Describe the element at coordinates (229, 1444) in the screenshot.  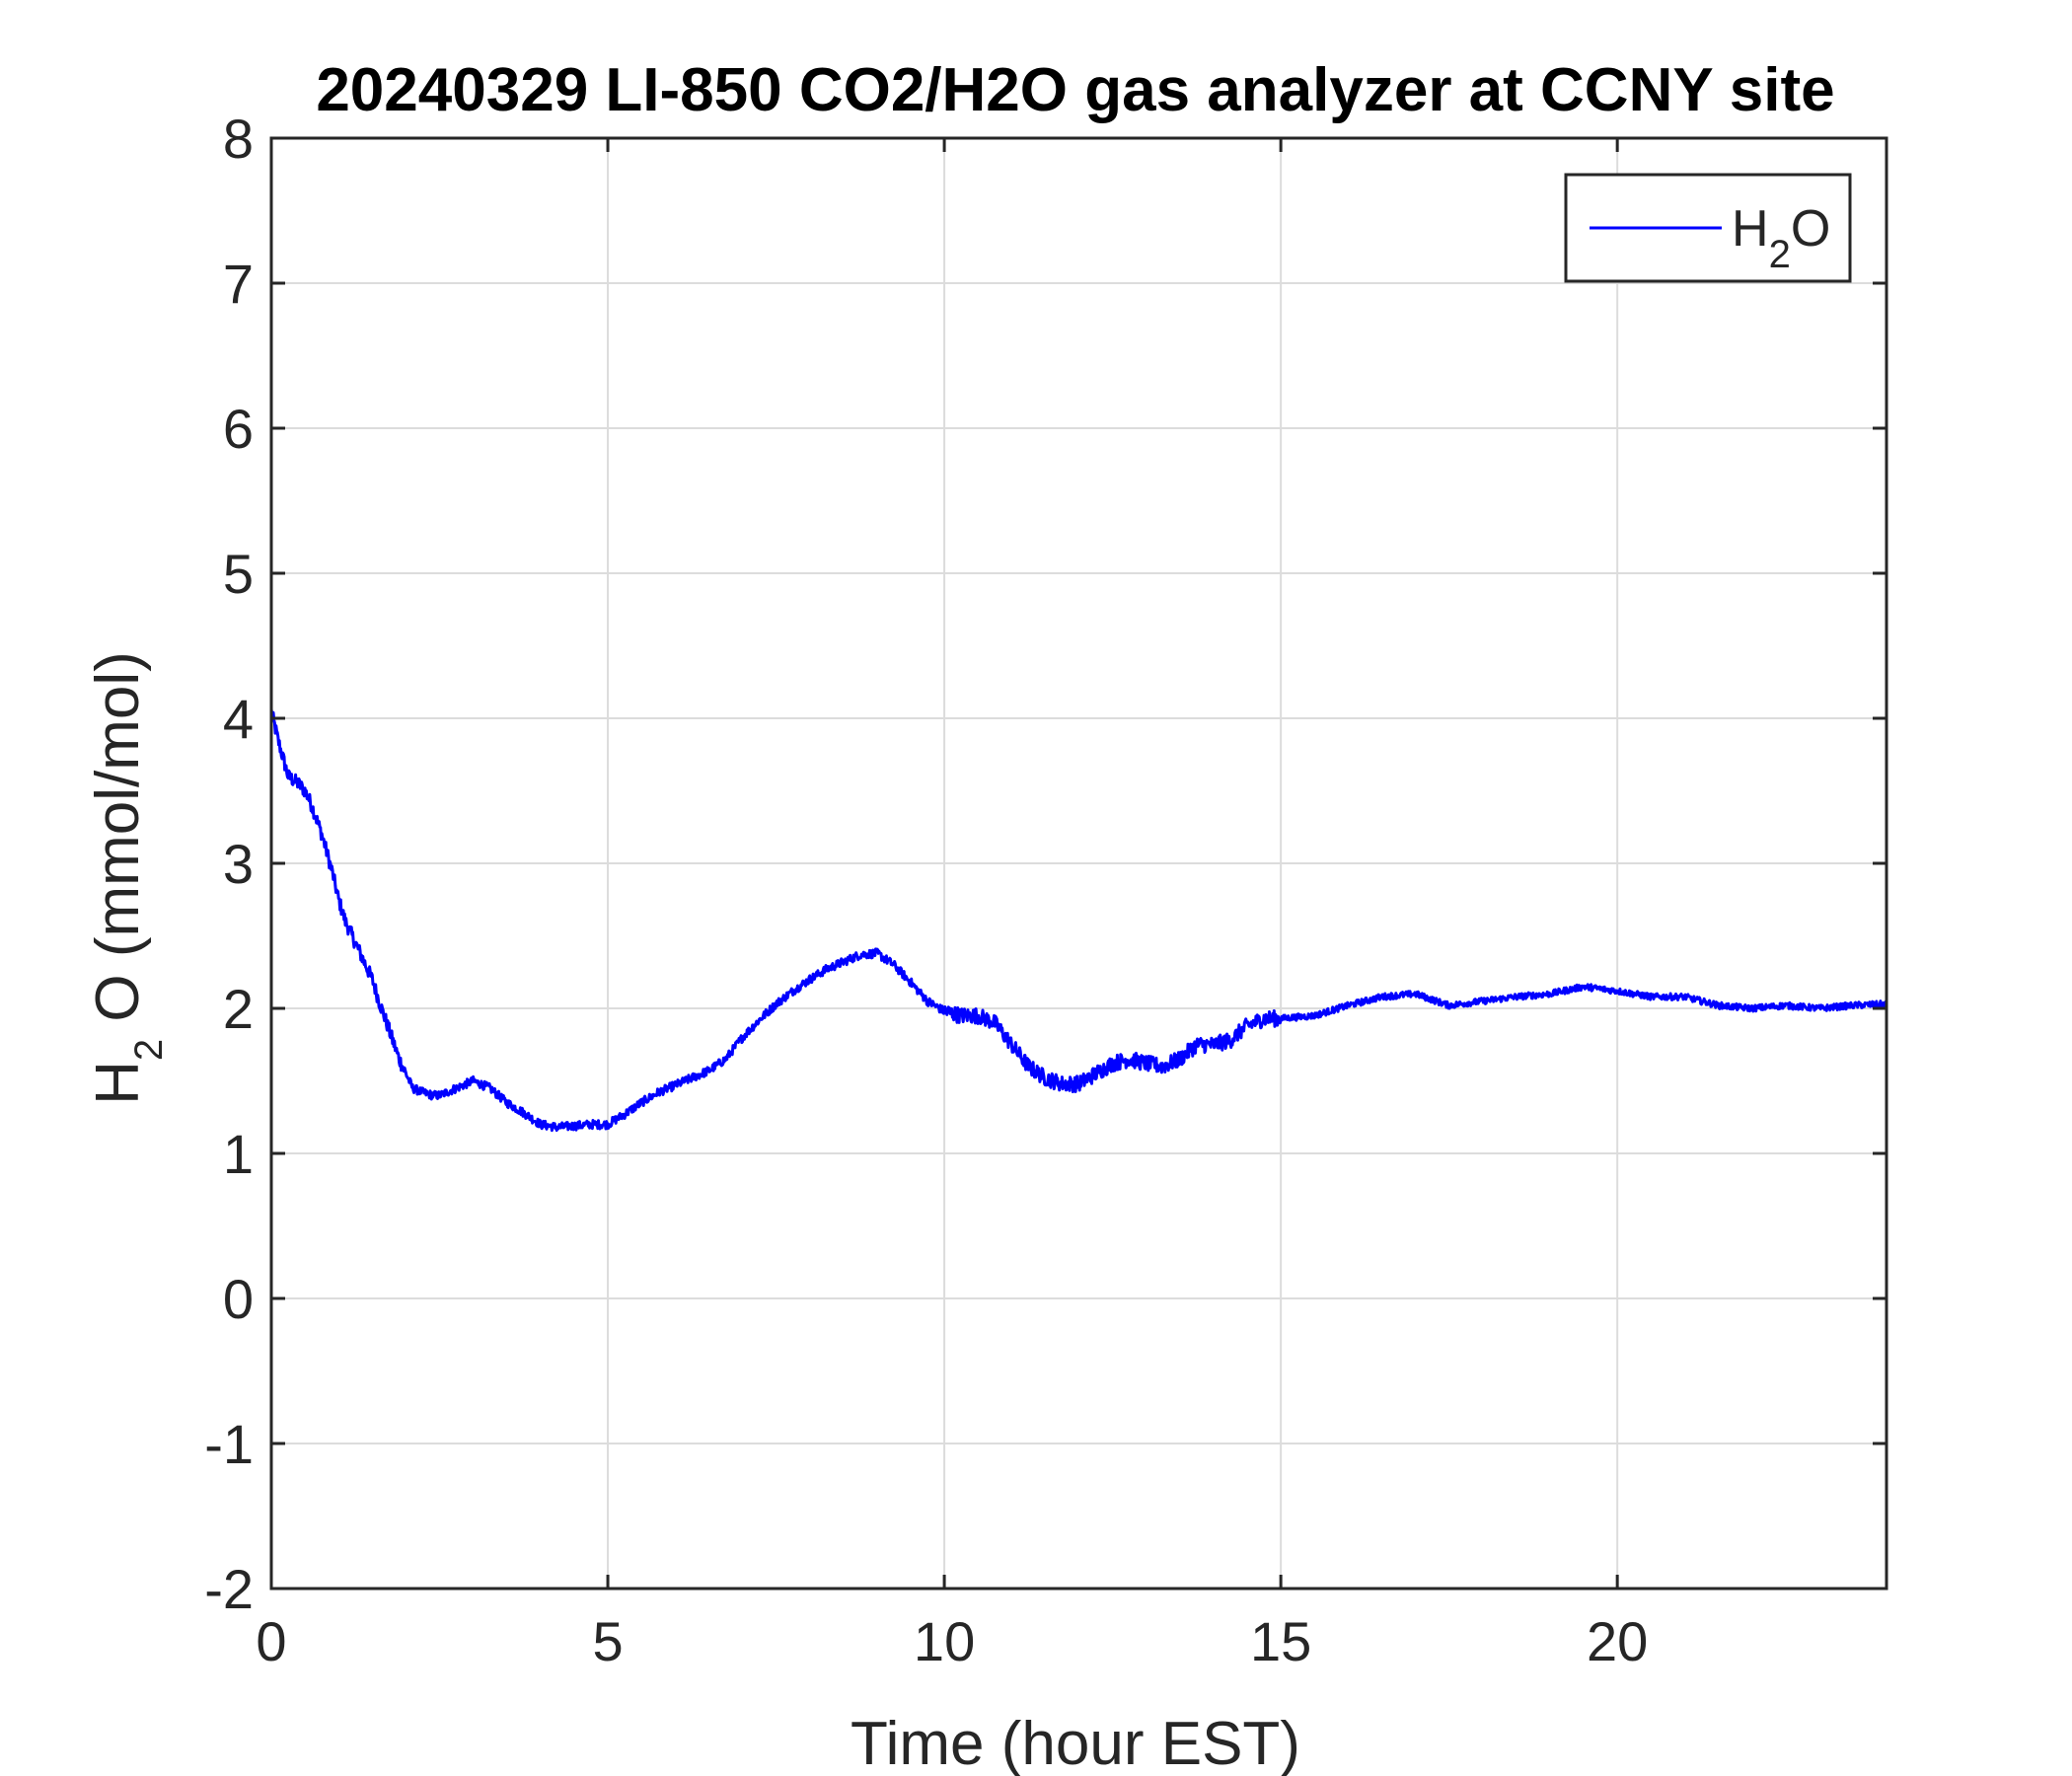
I see `y-tick-label: -1` at that location.